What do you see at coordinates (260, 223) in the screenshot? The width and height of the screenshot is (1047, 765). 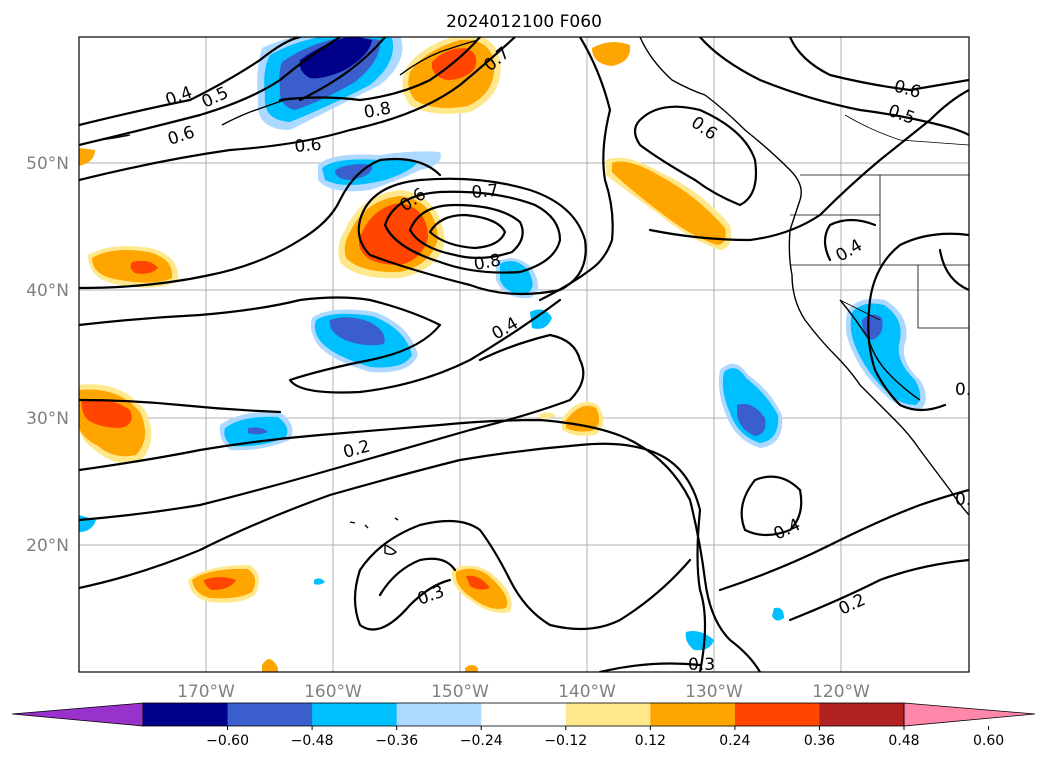 I see `contour-0.5-trough` at bounding box center [260, 223].